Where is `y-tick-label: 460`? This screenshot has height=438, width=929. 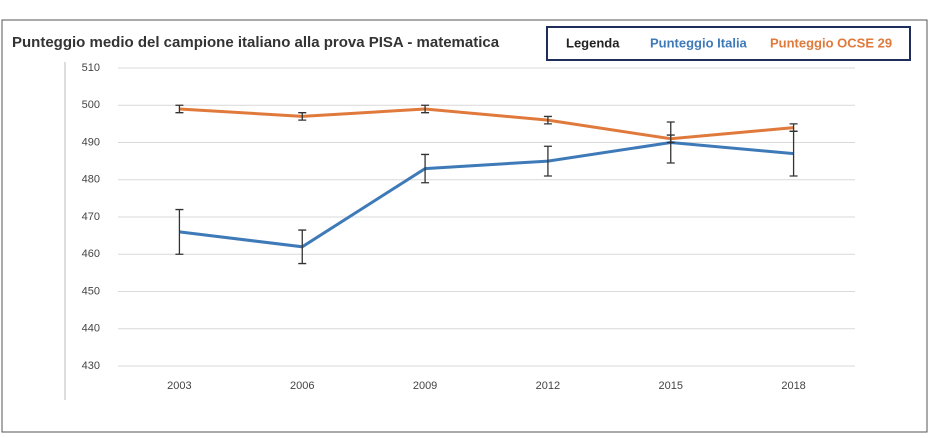
y-tick-label: 460 is located at coordinates (91, 254).